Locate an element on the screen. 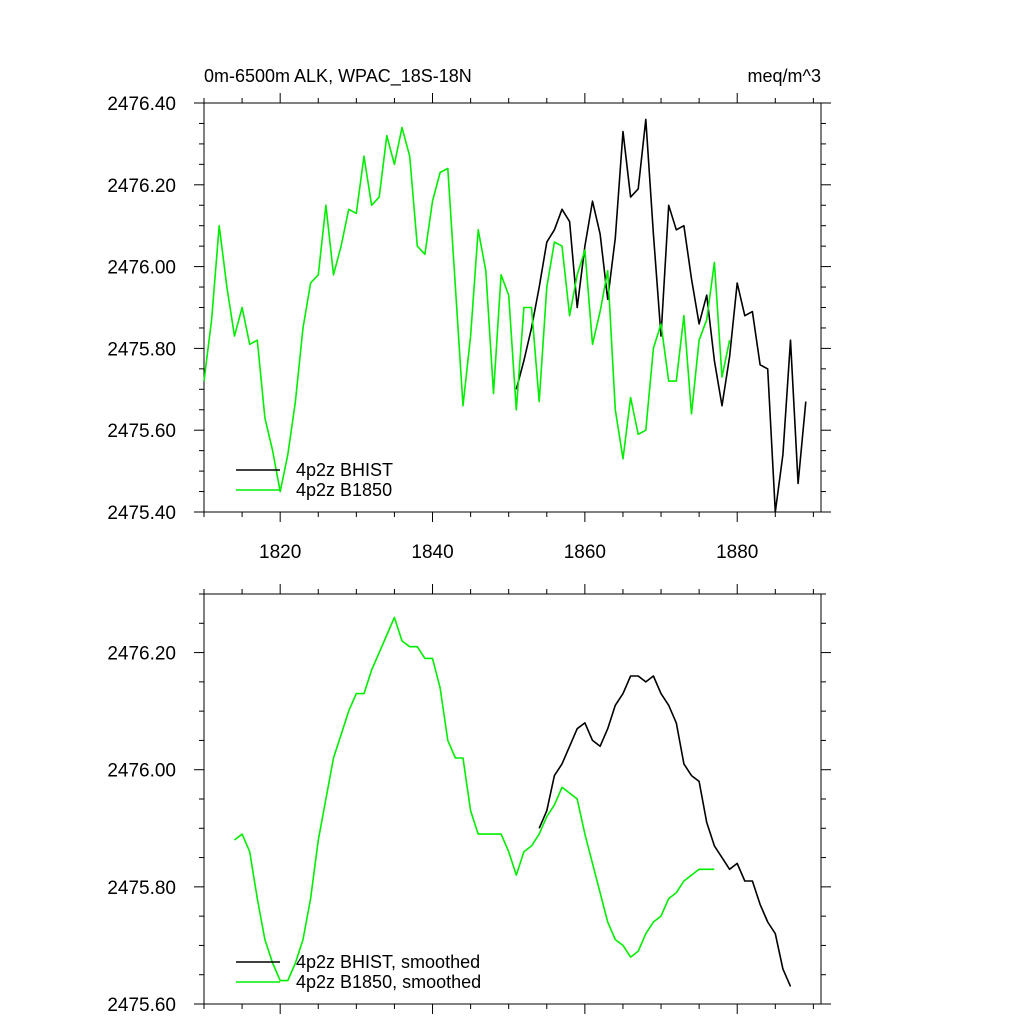  y-tick-label: 2475.40 is located at coordinates (141, 513).